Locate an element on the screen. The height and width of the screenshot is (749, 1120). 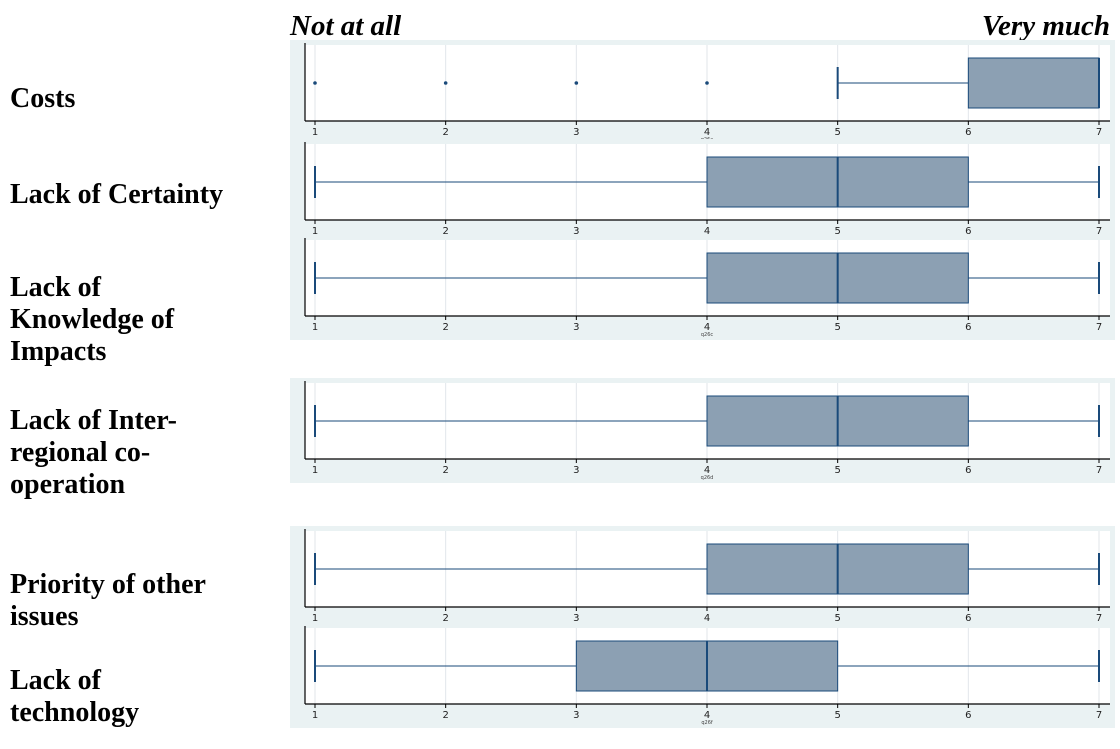
boxplot-row-2: 1234567q26b is located at coordinates (702, 191).